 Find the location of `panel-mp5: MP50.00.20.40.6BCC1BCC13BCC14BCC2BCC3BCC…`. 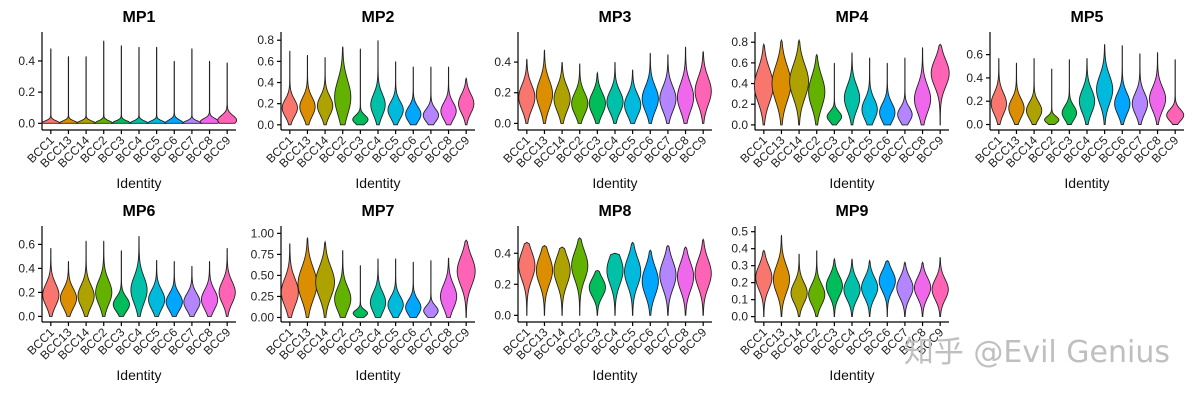

panel-mp5: MP50.00.20.40.6BCC1BCC13BCC14BCC2BCC3BCC… is located at coordinates (1075, 100).